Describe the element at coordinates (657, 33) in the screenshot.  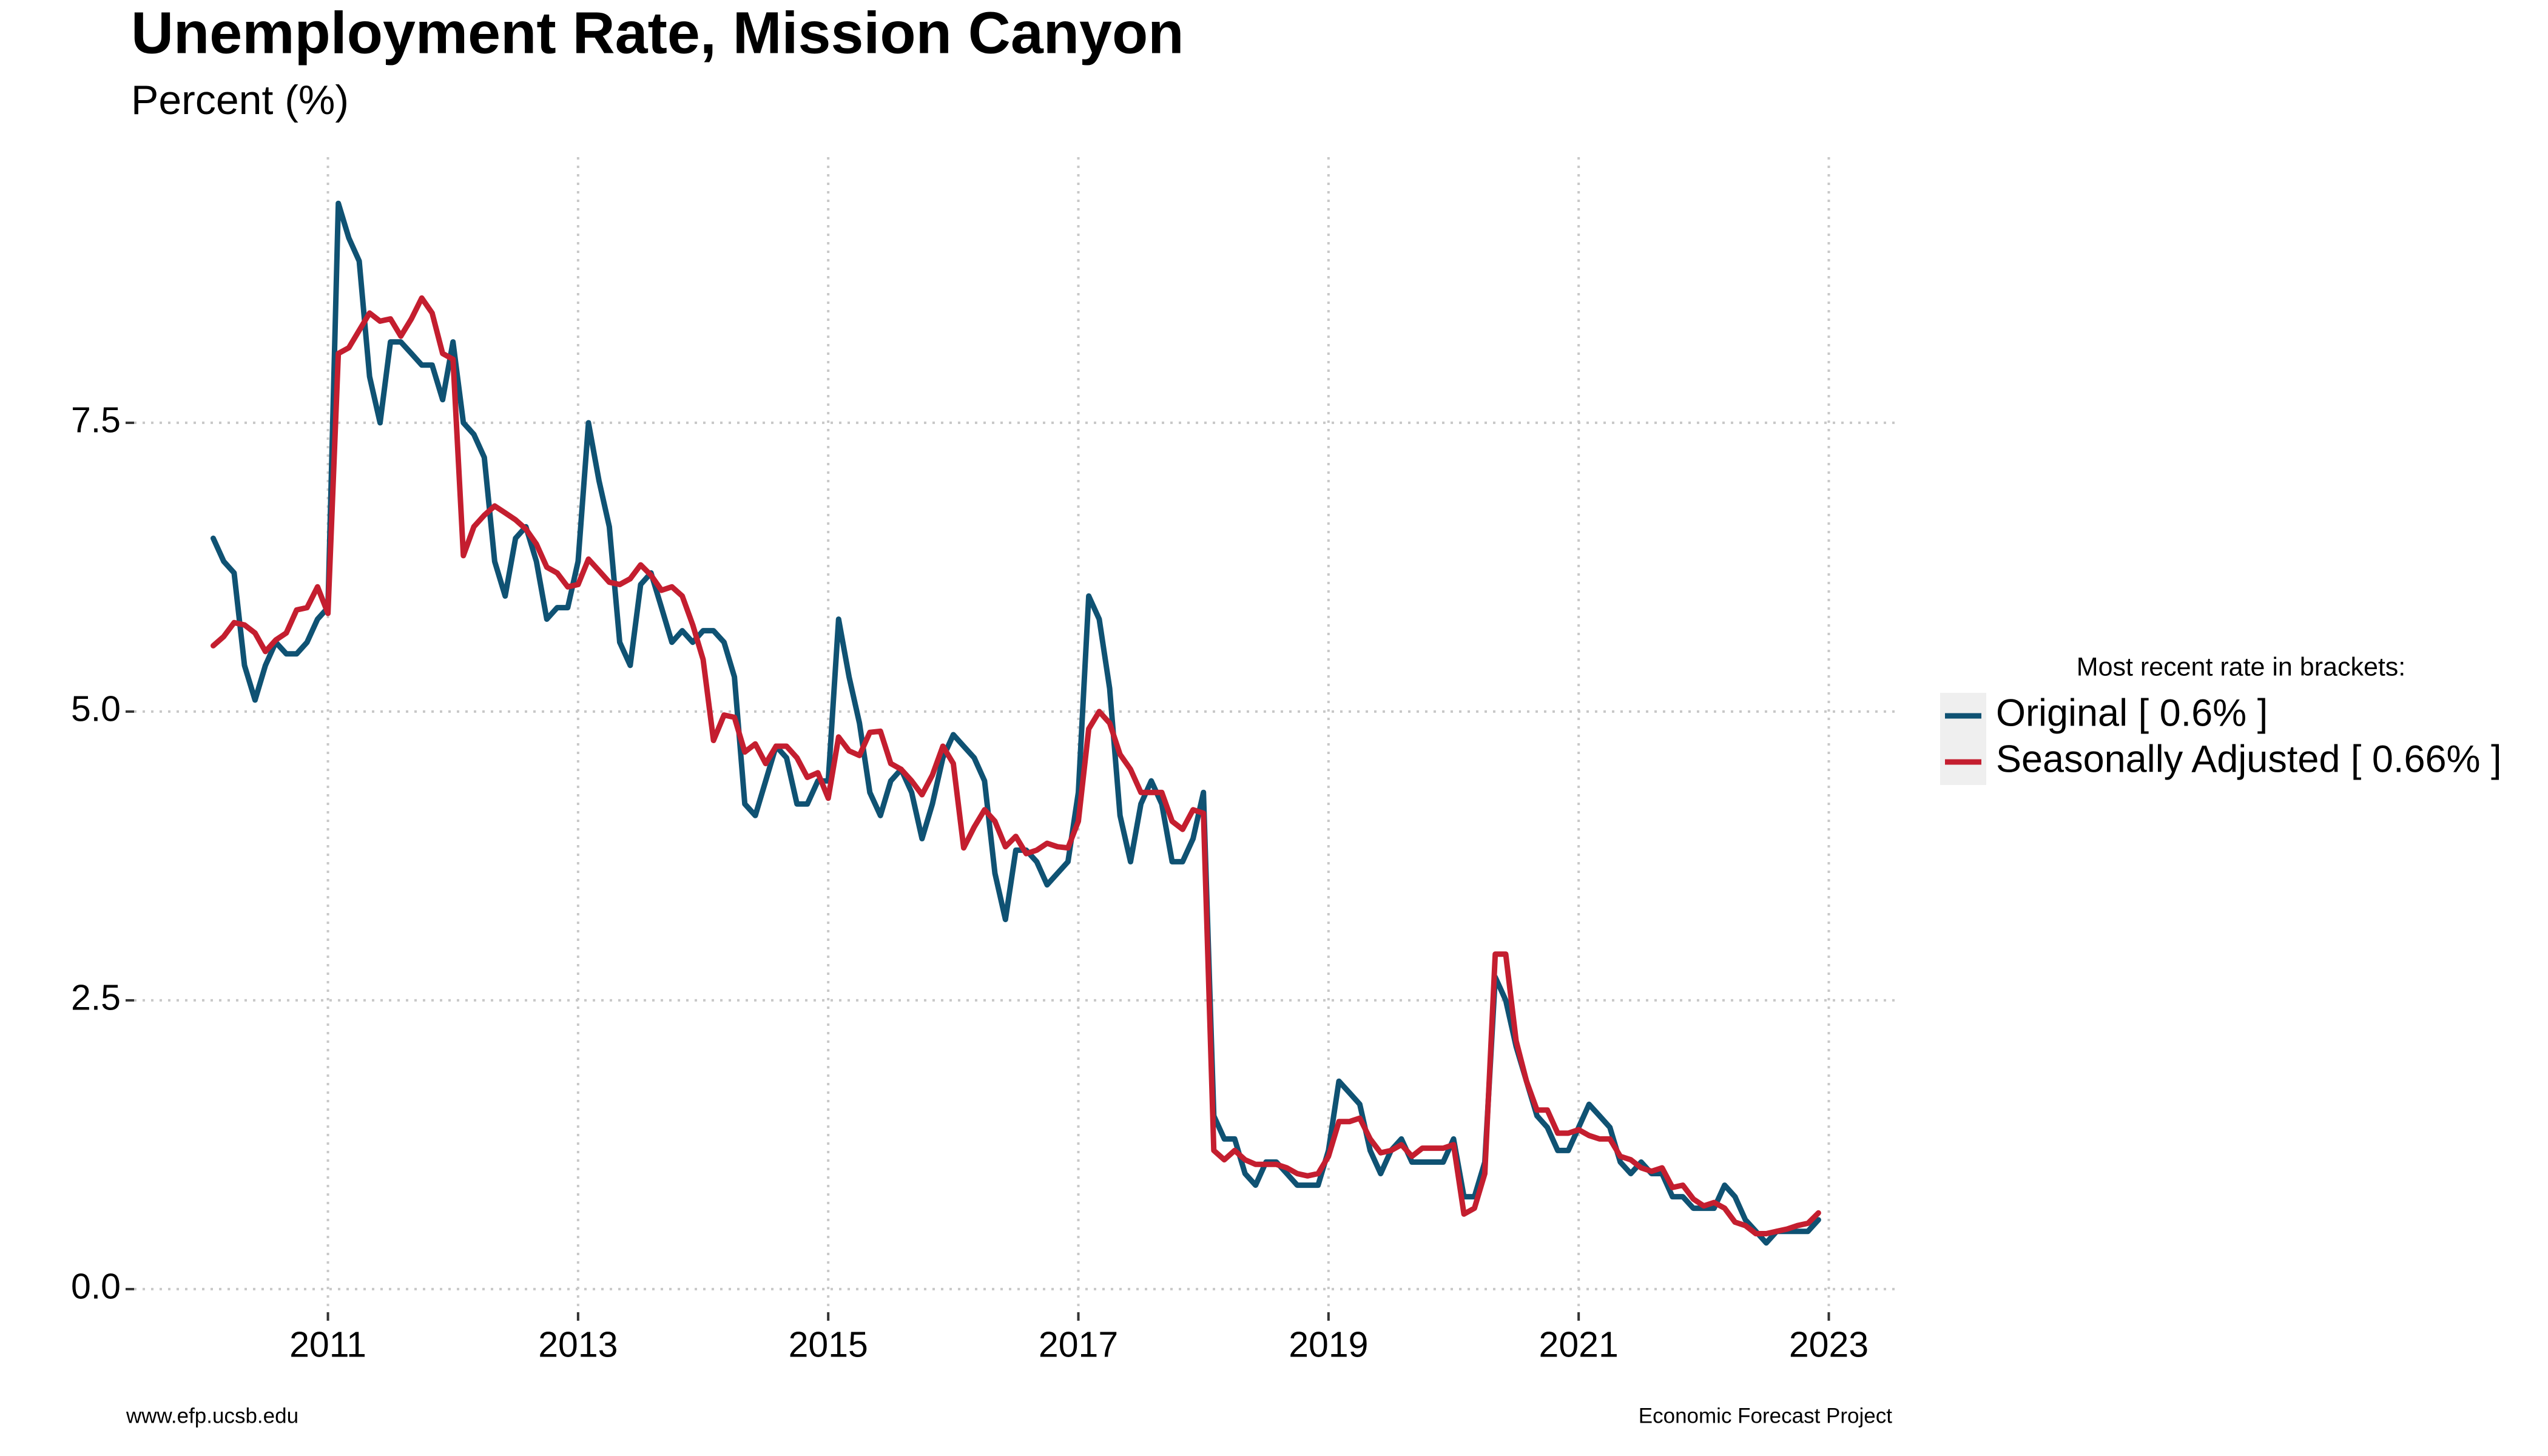
I see `chart-title: Unemployment Rate, Mission Canyon` at that location.